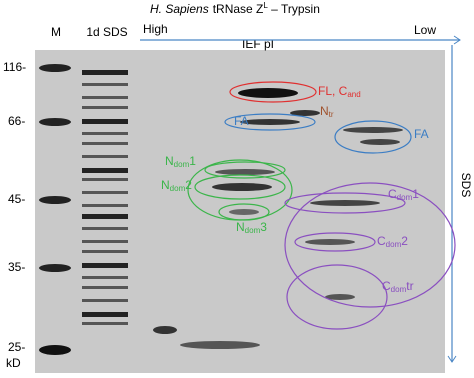  I want to click on lane-label: High, so click(155, 29).